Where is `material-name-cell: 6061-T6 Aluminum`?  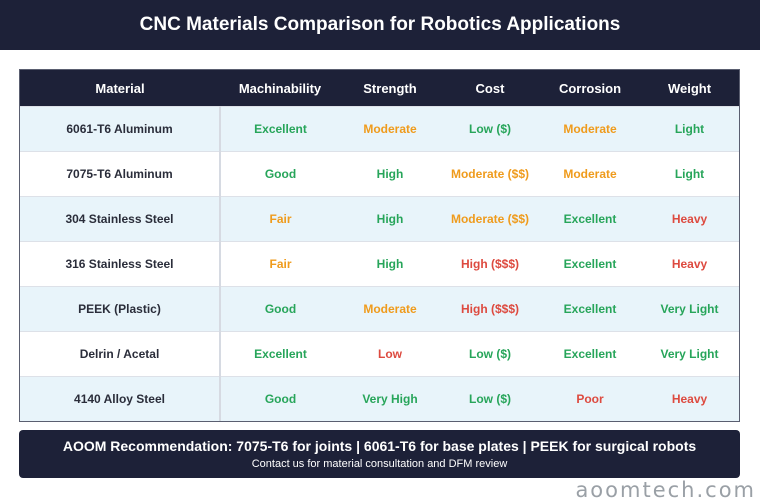 material-name-cell: 6061-T6 Aluminum is located at coordinates (120, 129).